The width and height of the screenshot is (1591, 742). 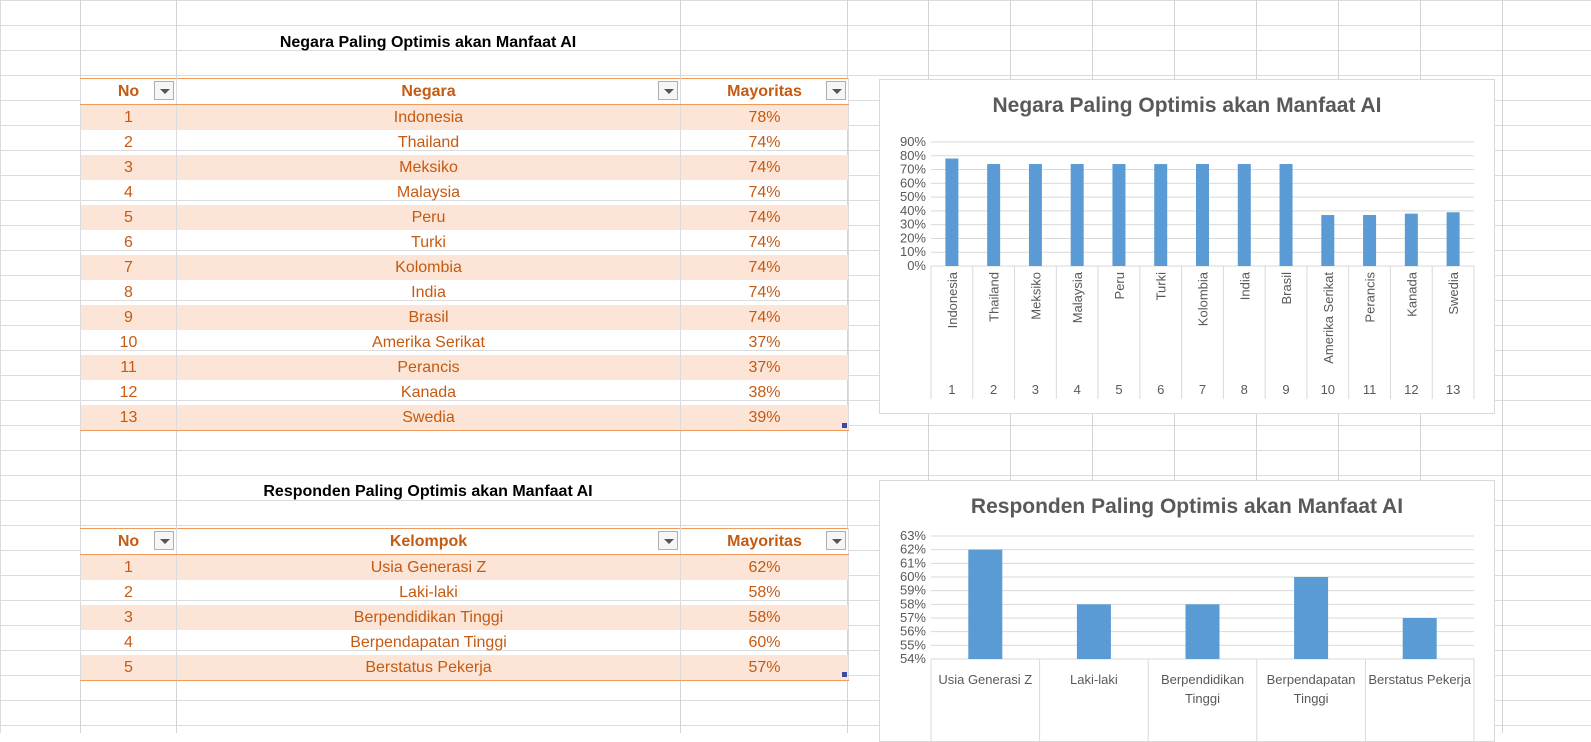 I want to click on cell-value: 57%, so click(x=764, y=668).